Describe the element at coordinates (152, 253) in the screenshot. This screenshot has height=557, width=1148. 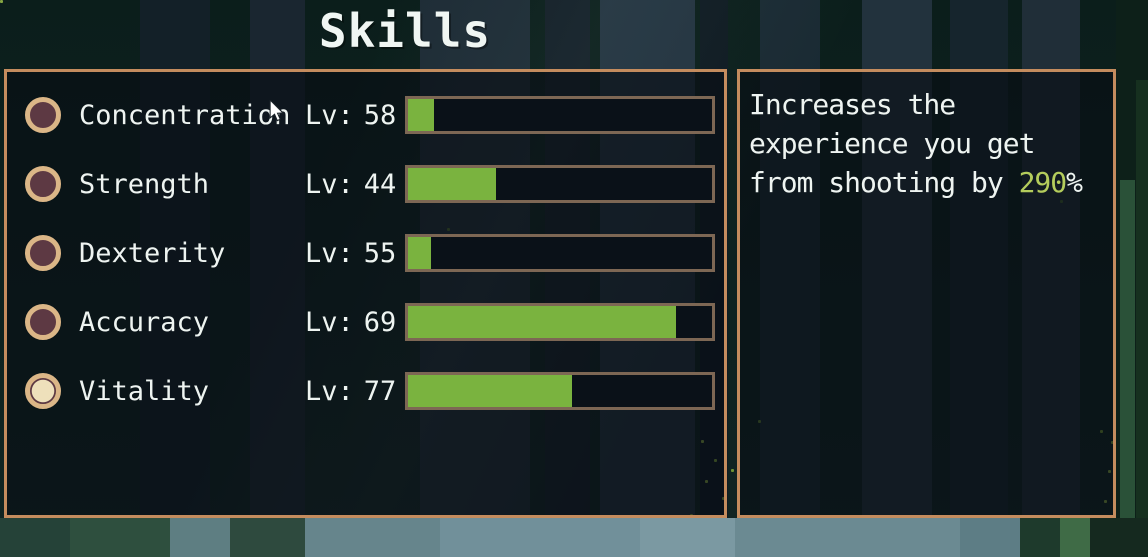
I see `skill-name-label: Dexterity` at that location.